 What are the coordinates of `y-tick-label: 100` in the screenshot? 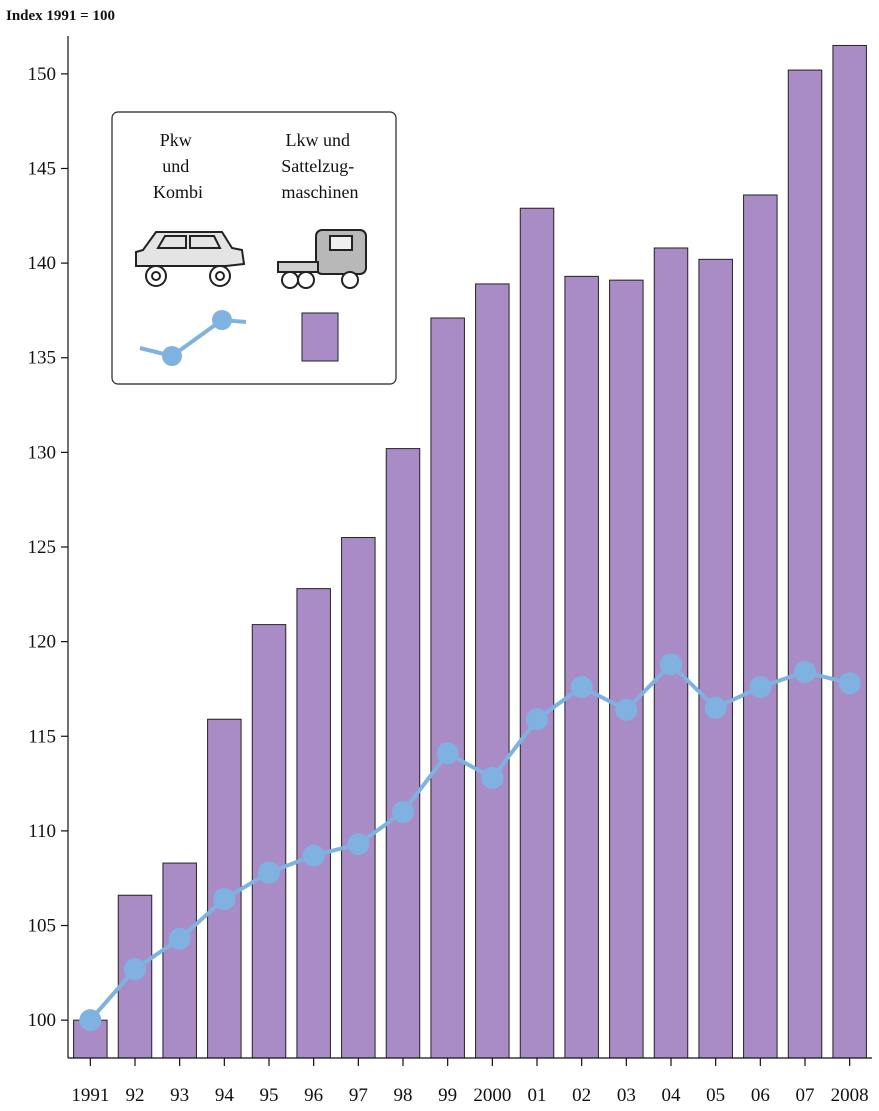 It's located at (42, 1020).